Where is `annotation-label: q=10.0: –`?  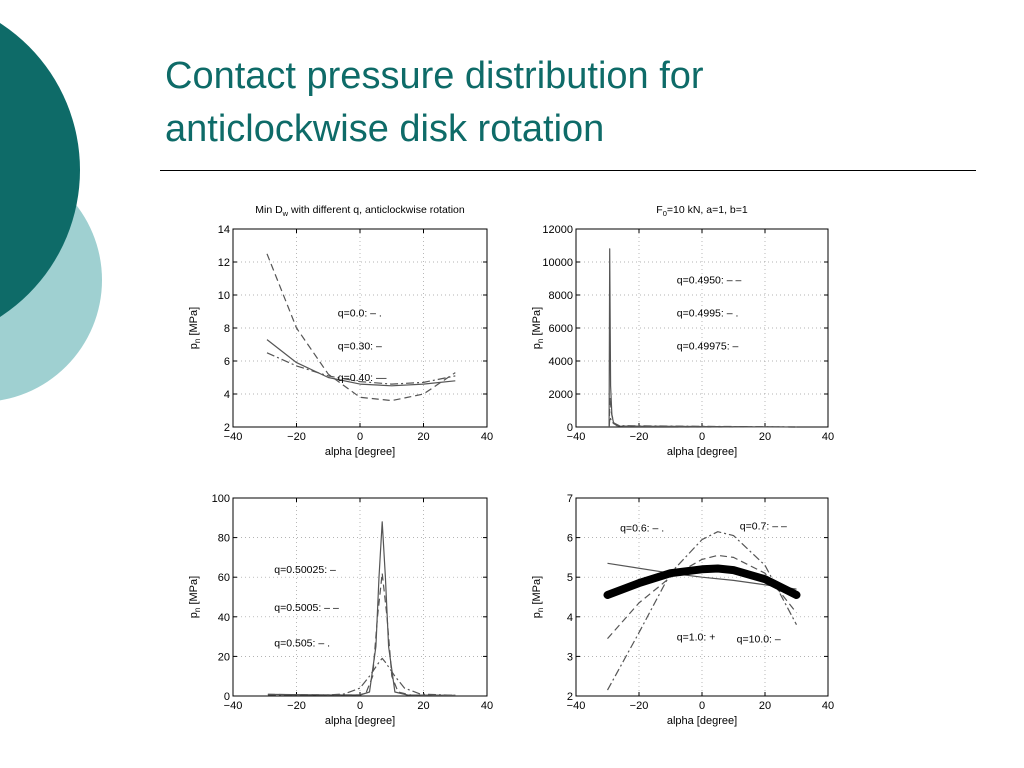
annotation-label: q=10.0: – is located at coordinates (759, 640).